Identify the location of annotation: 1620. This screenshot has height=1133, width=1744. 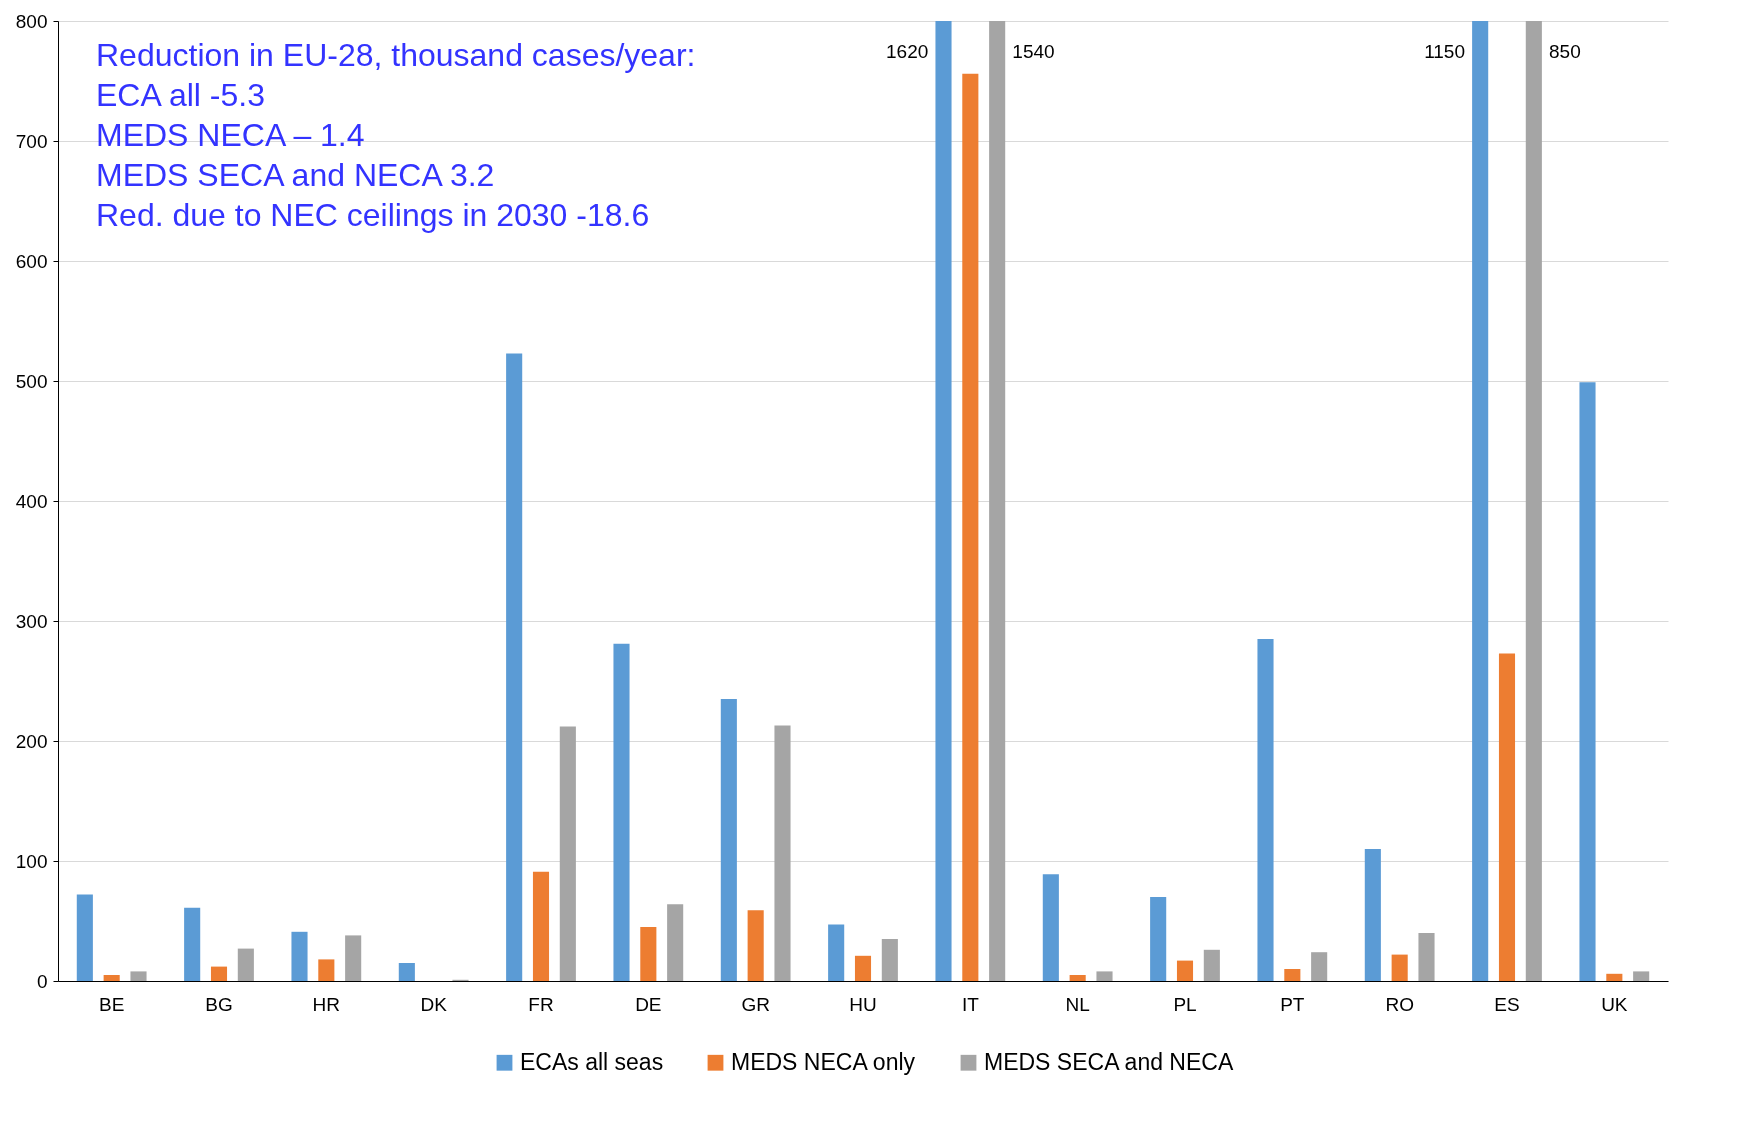
(907, 51).